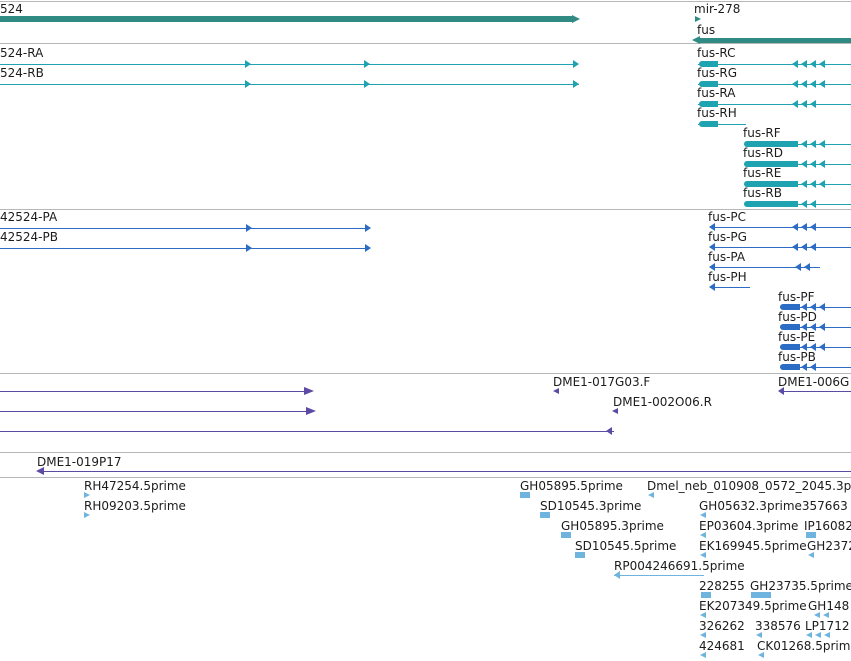  What do you see at coordinates (753, 606) in the screenshot?
I see `est-label: EK207349.5prime` at bounding box center [753, 606].